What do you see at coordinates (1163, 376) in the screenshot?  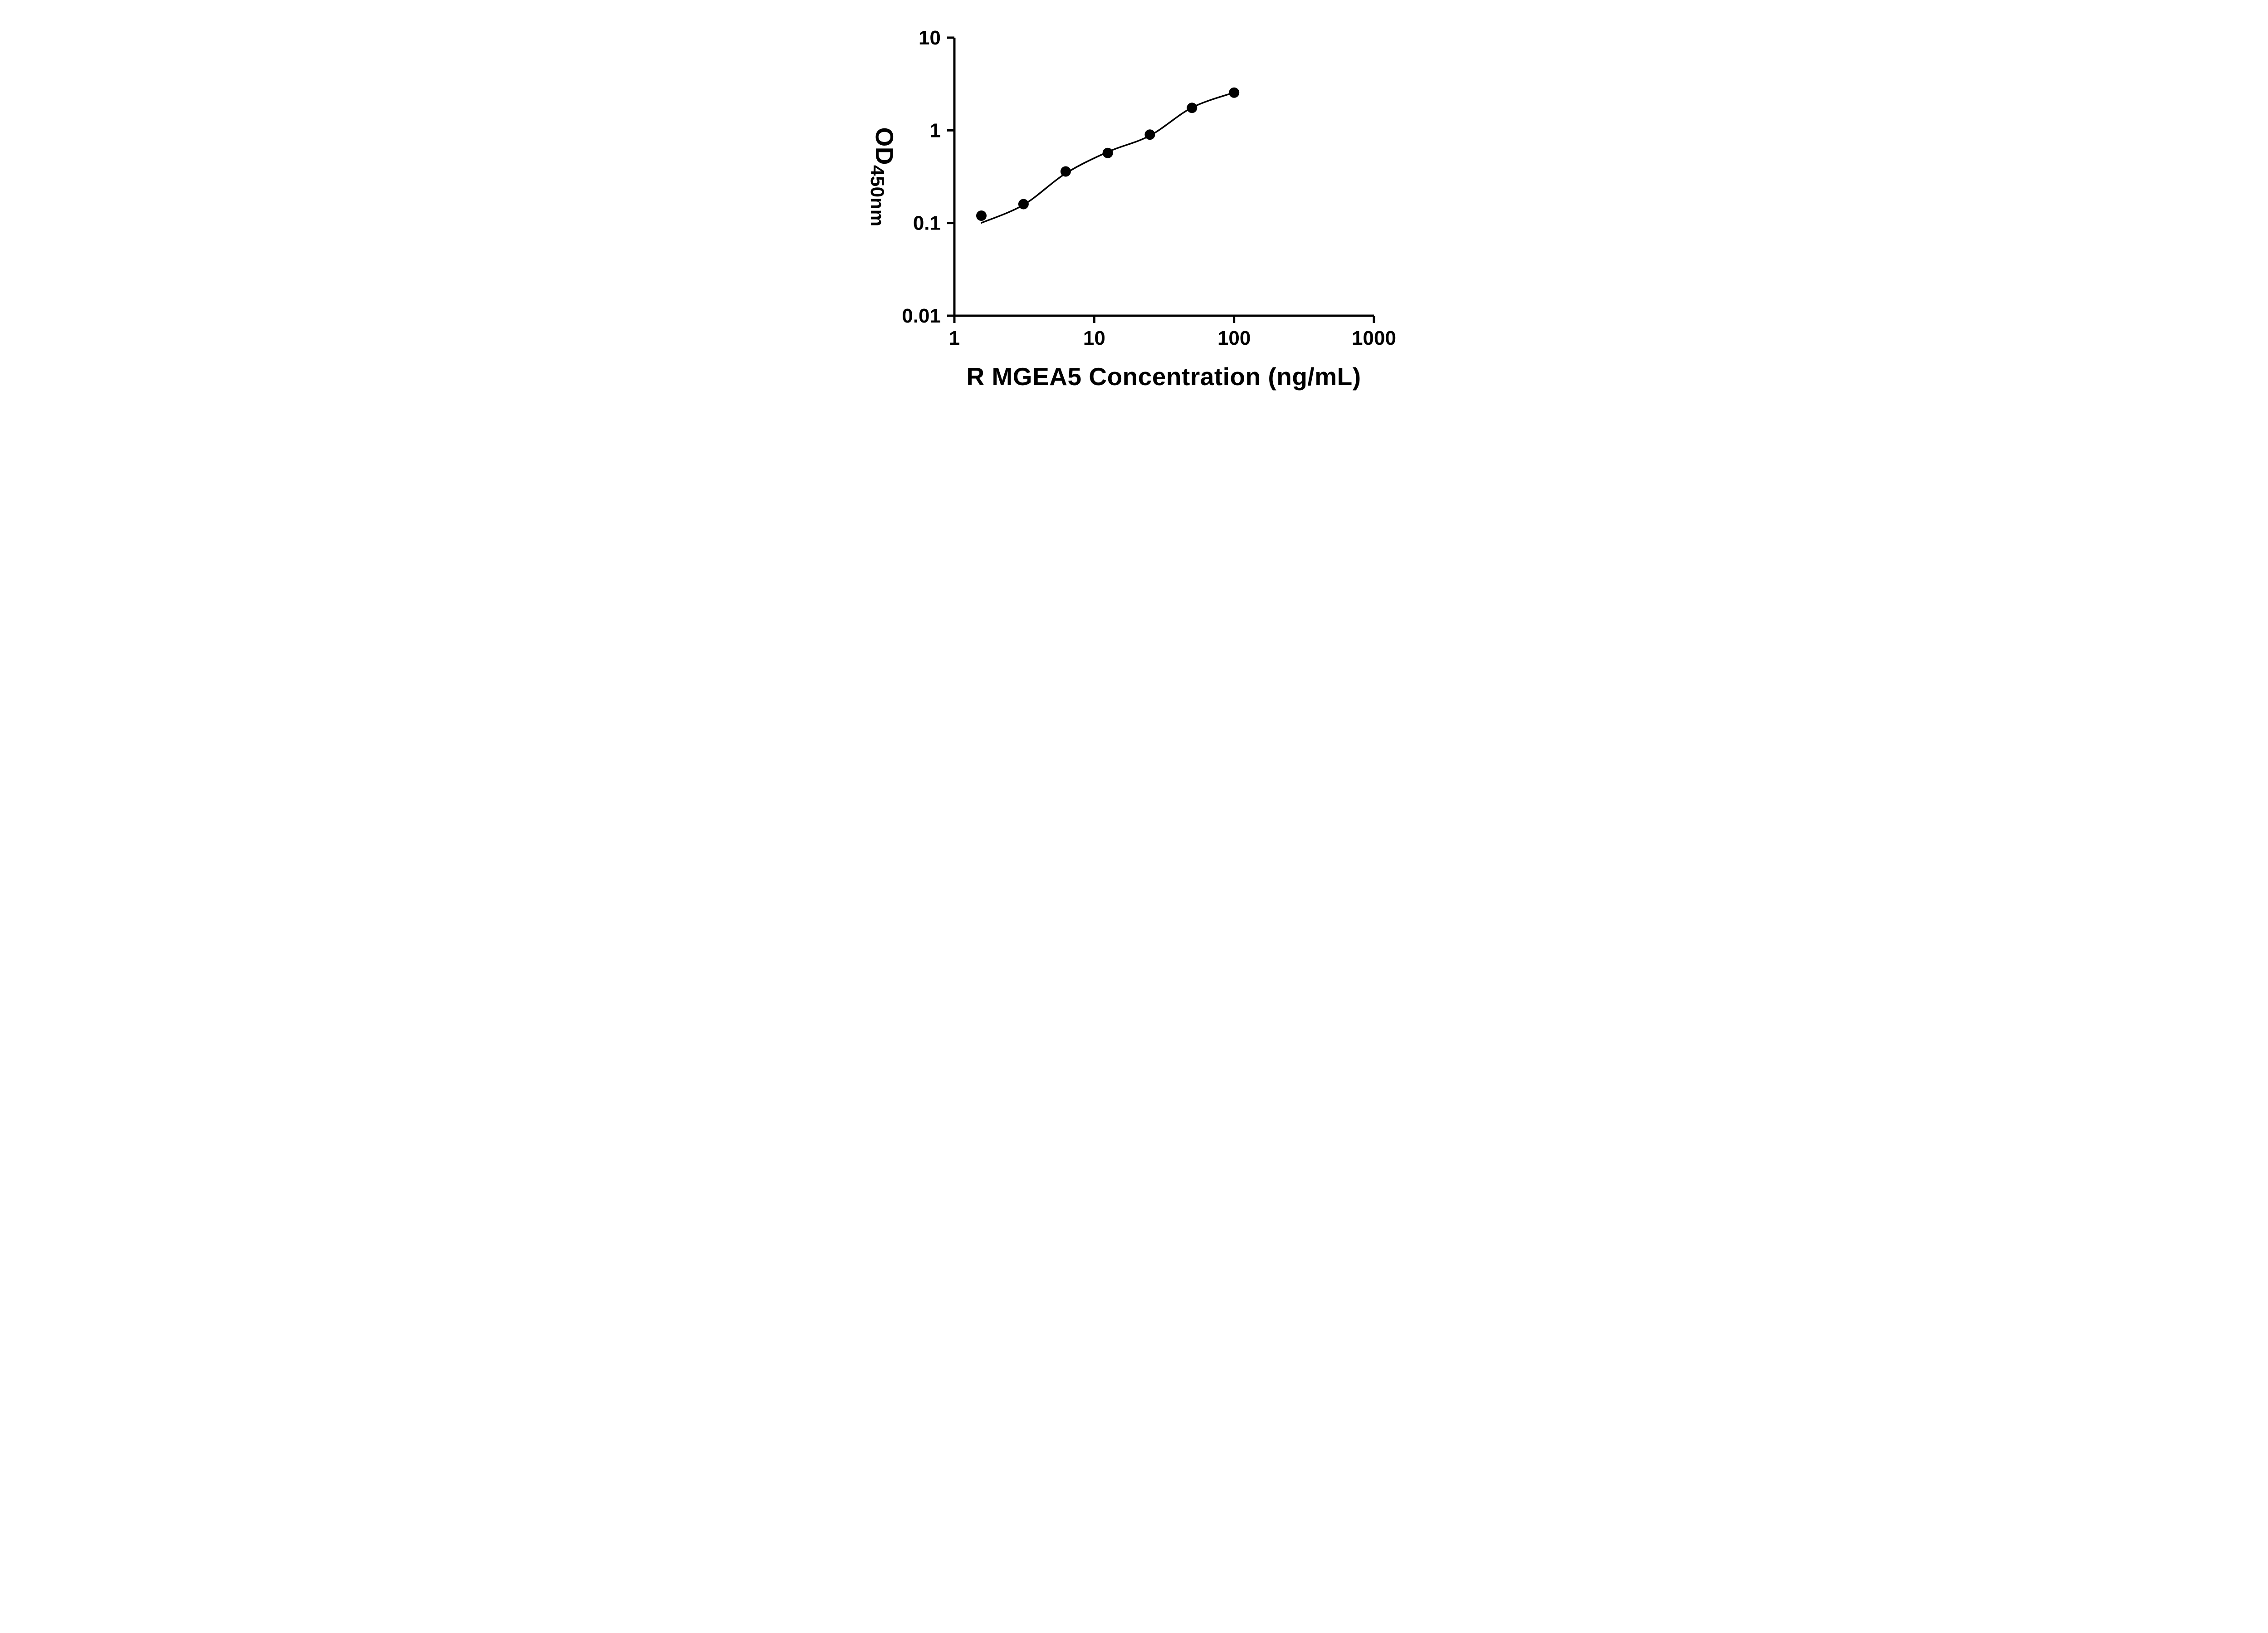 I see `x-axis-title: R MGEA5 Concentration (ng/mL)` at bounding box center [1163, 376].